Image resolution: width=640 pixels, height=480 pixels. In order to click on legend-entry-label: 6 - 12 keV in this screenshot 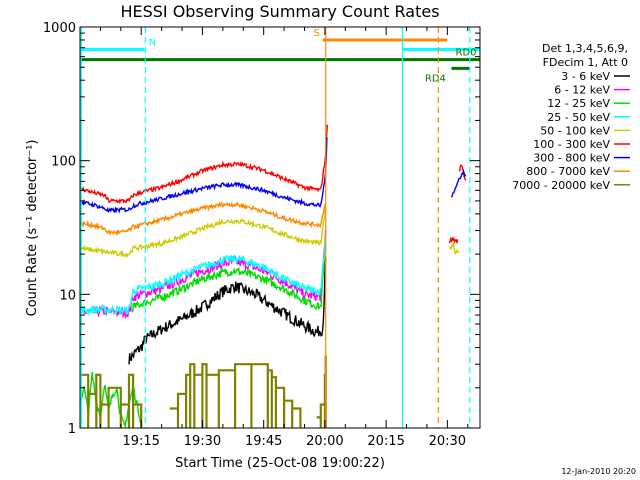, I will do `click(582, 90)`.